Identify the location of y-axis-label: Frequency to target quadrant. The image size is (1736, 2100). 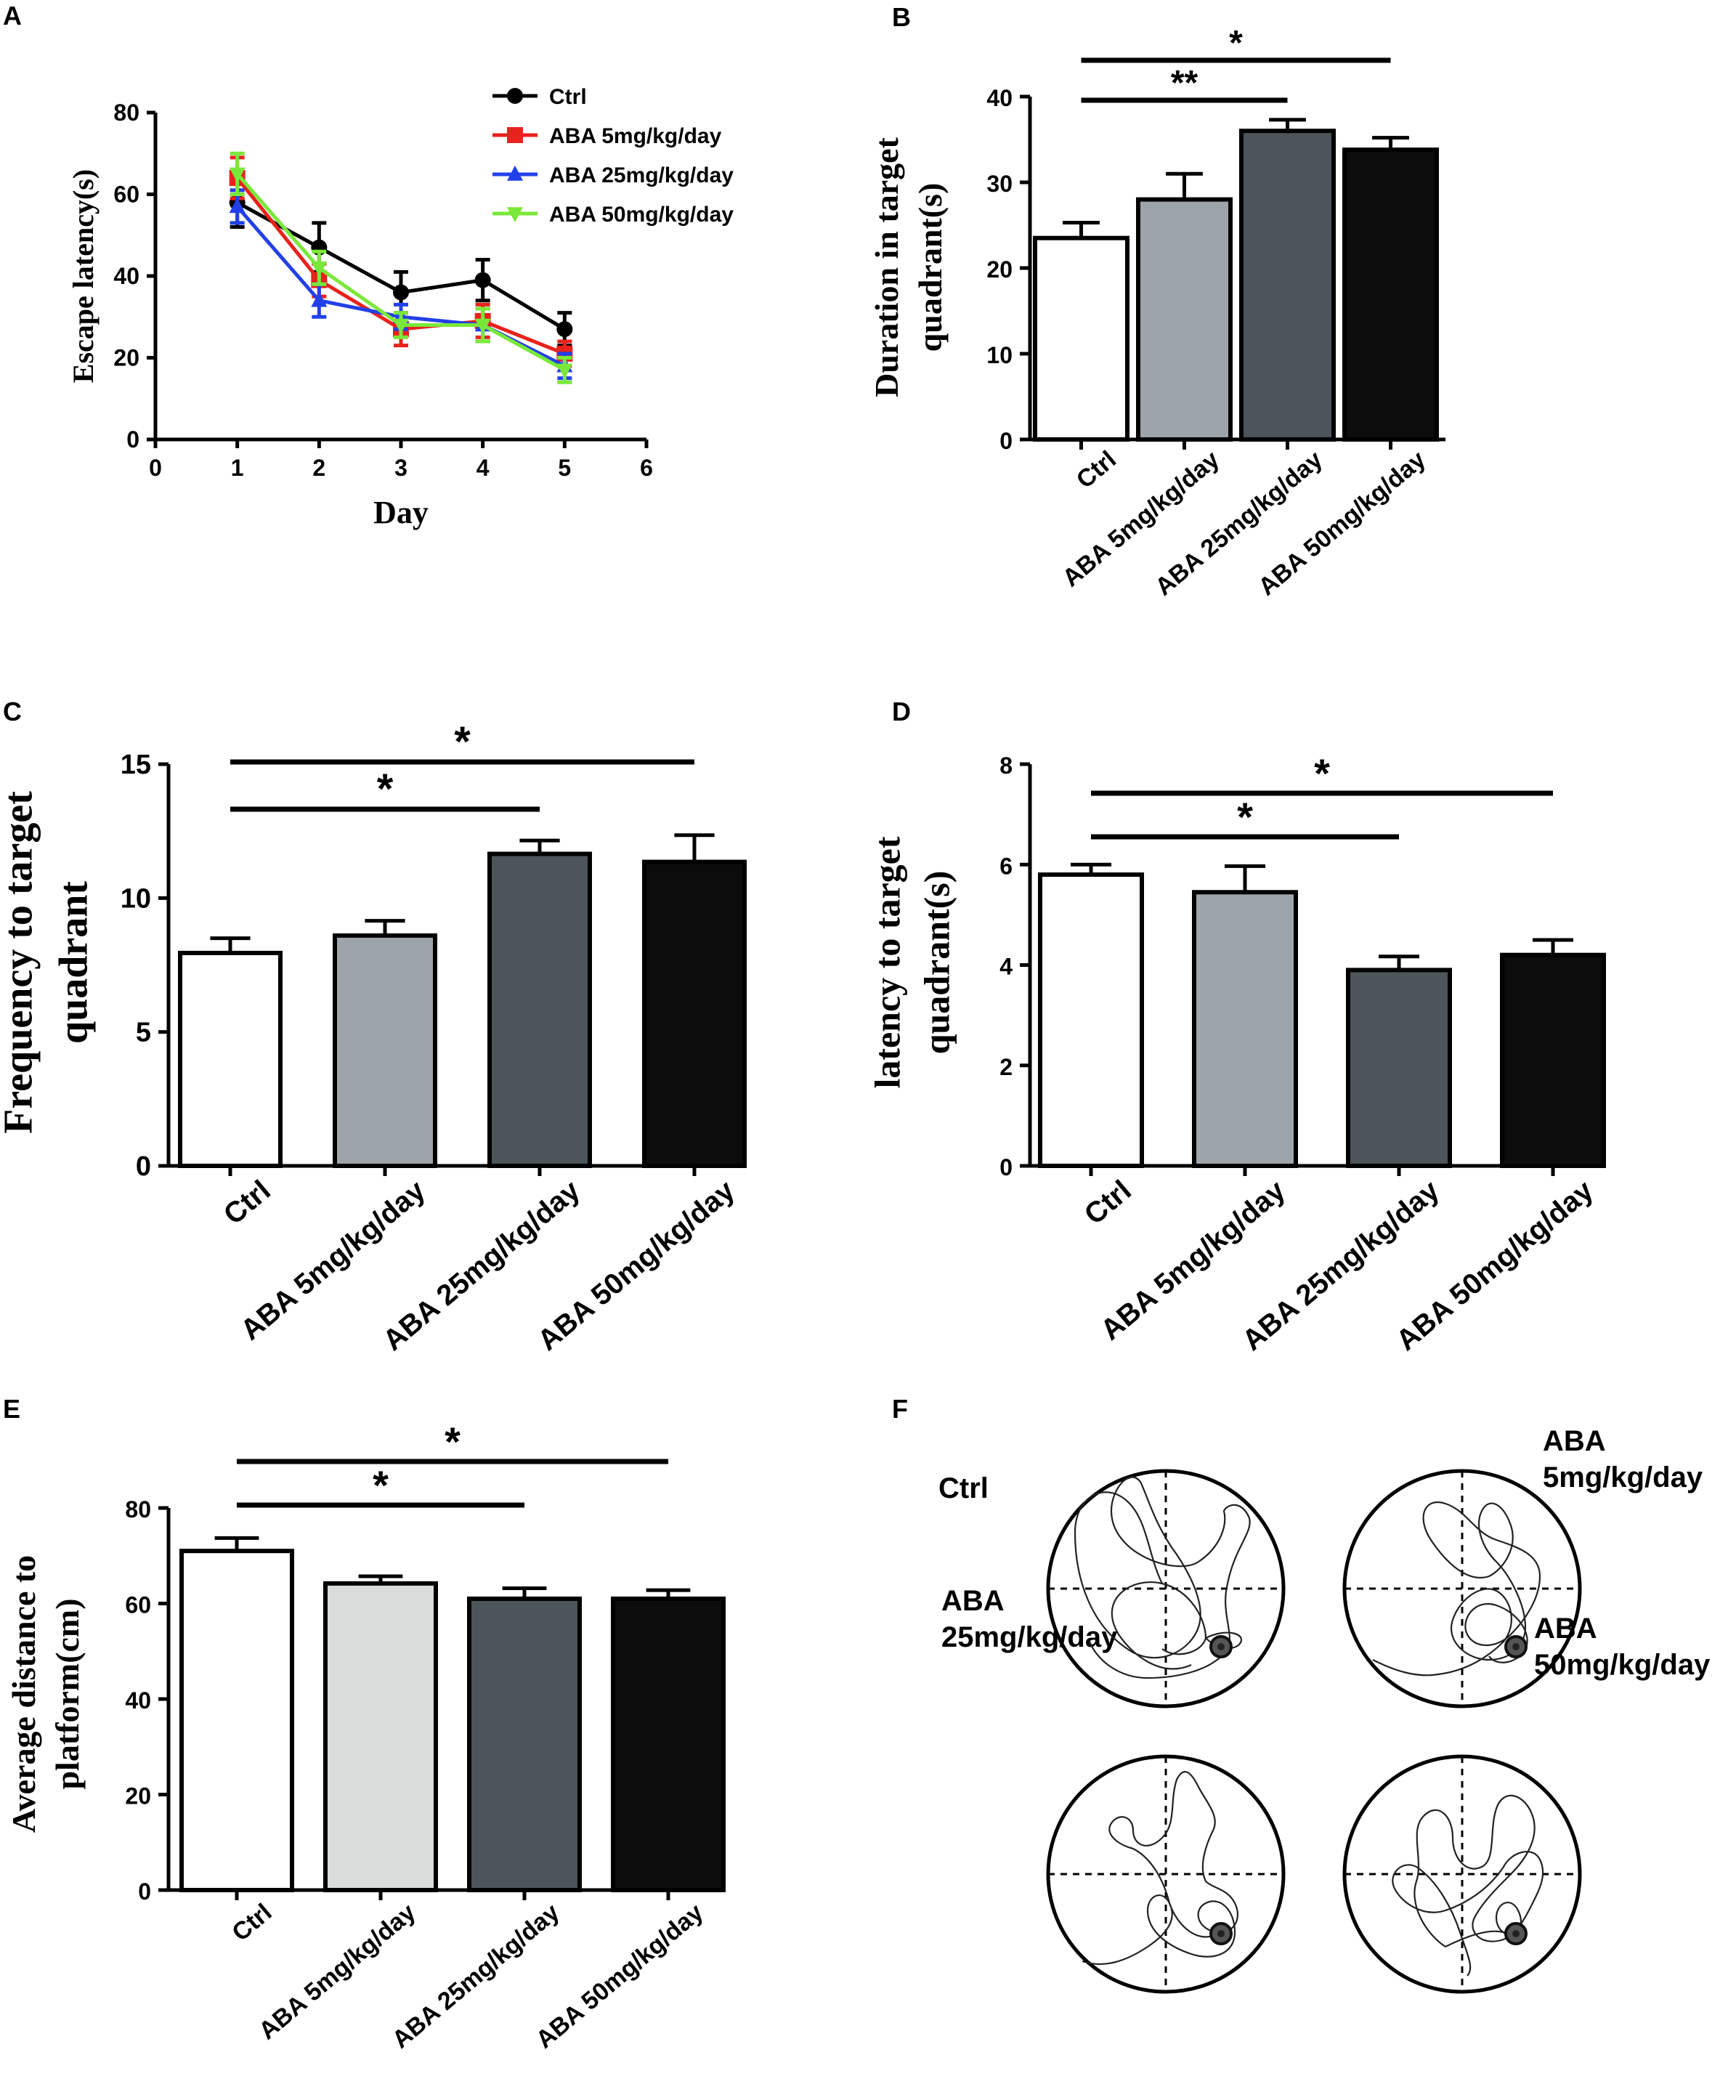
(48, 963).